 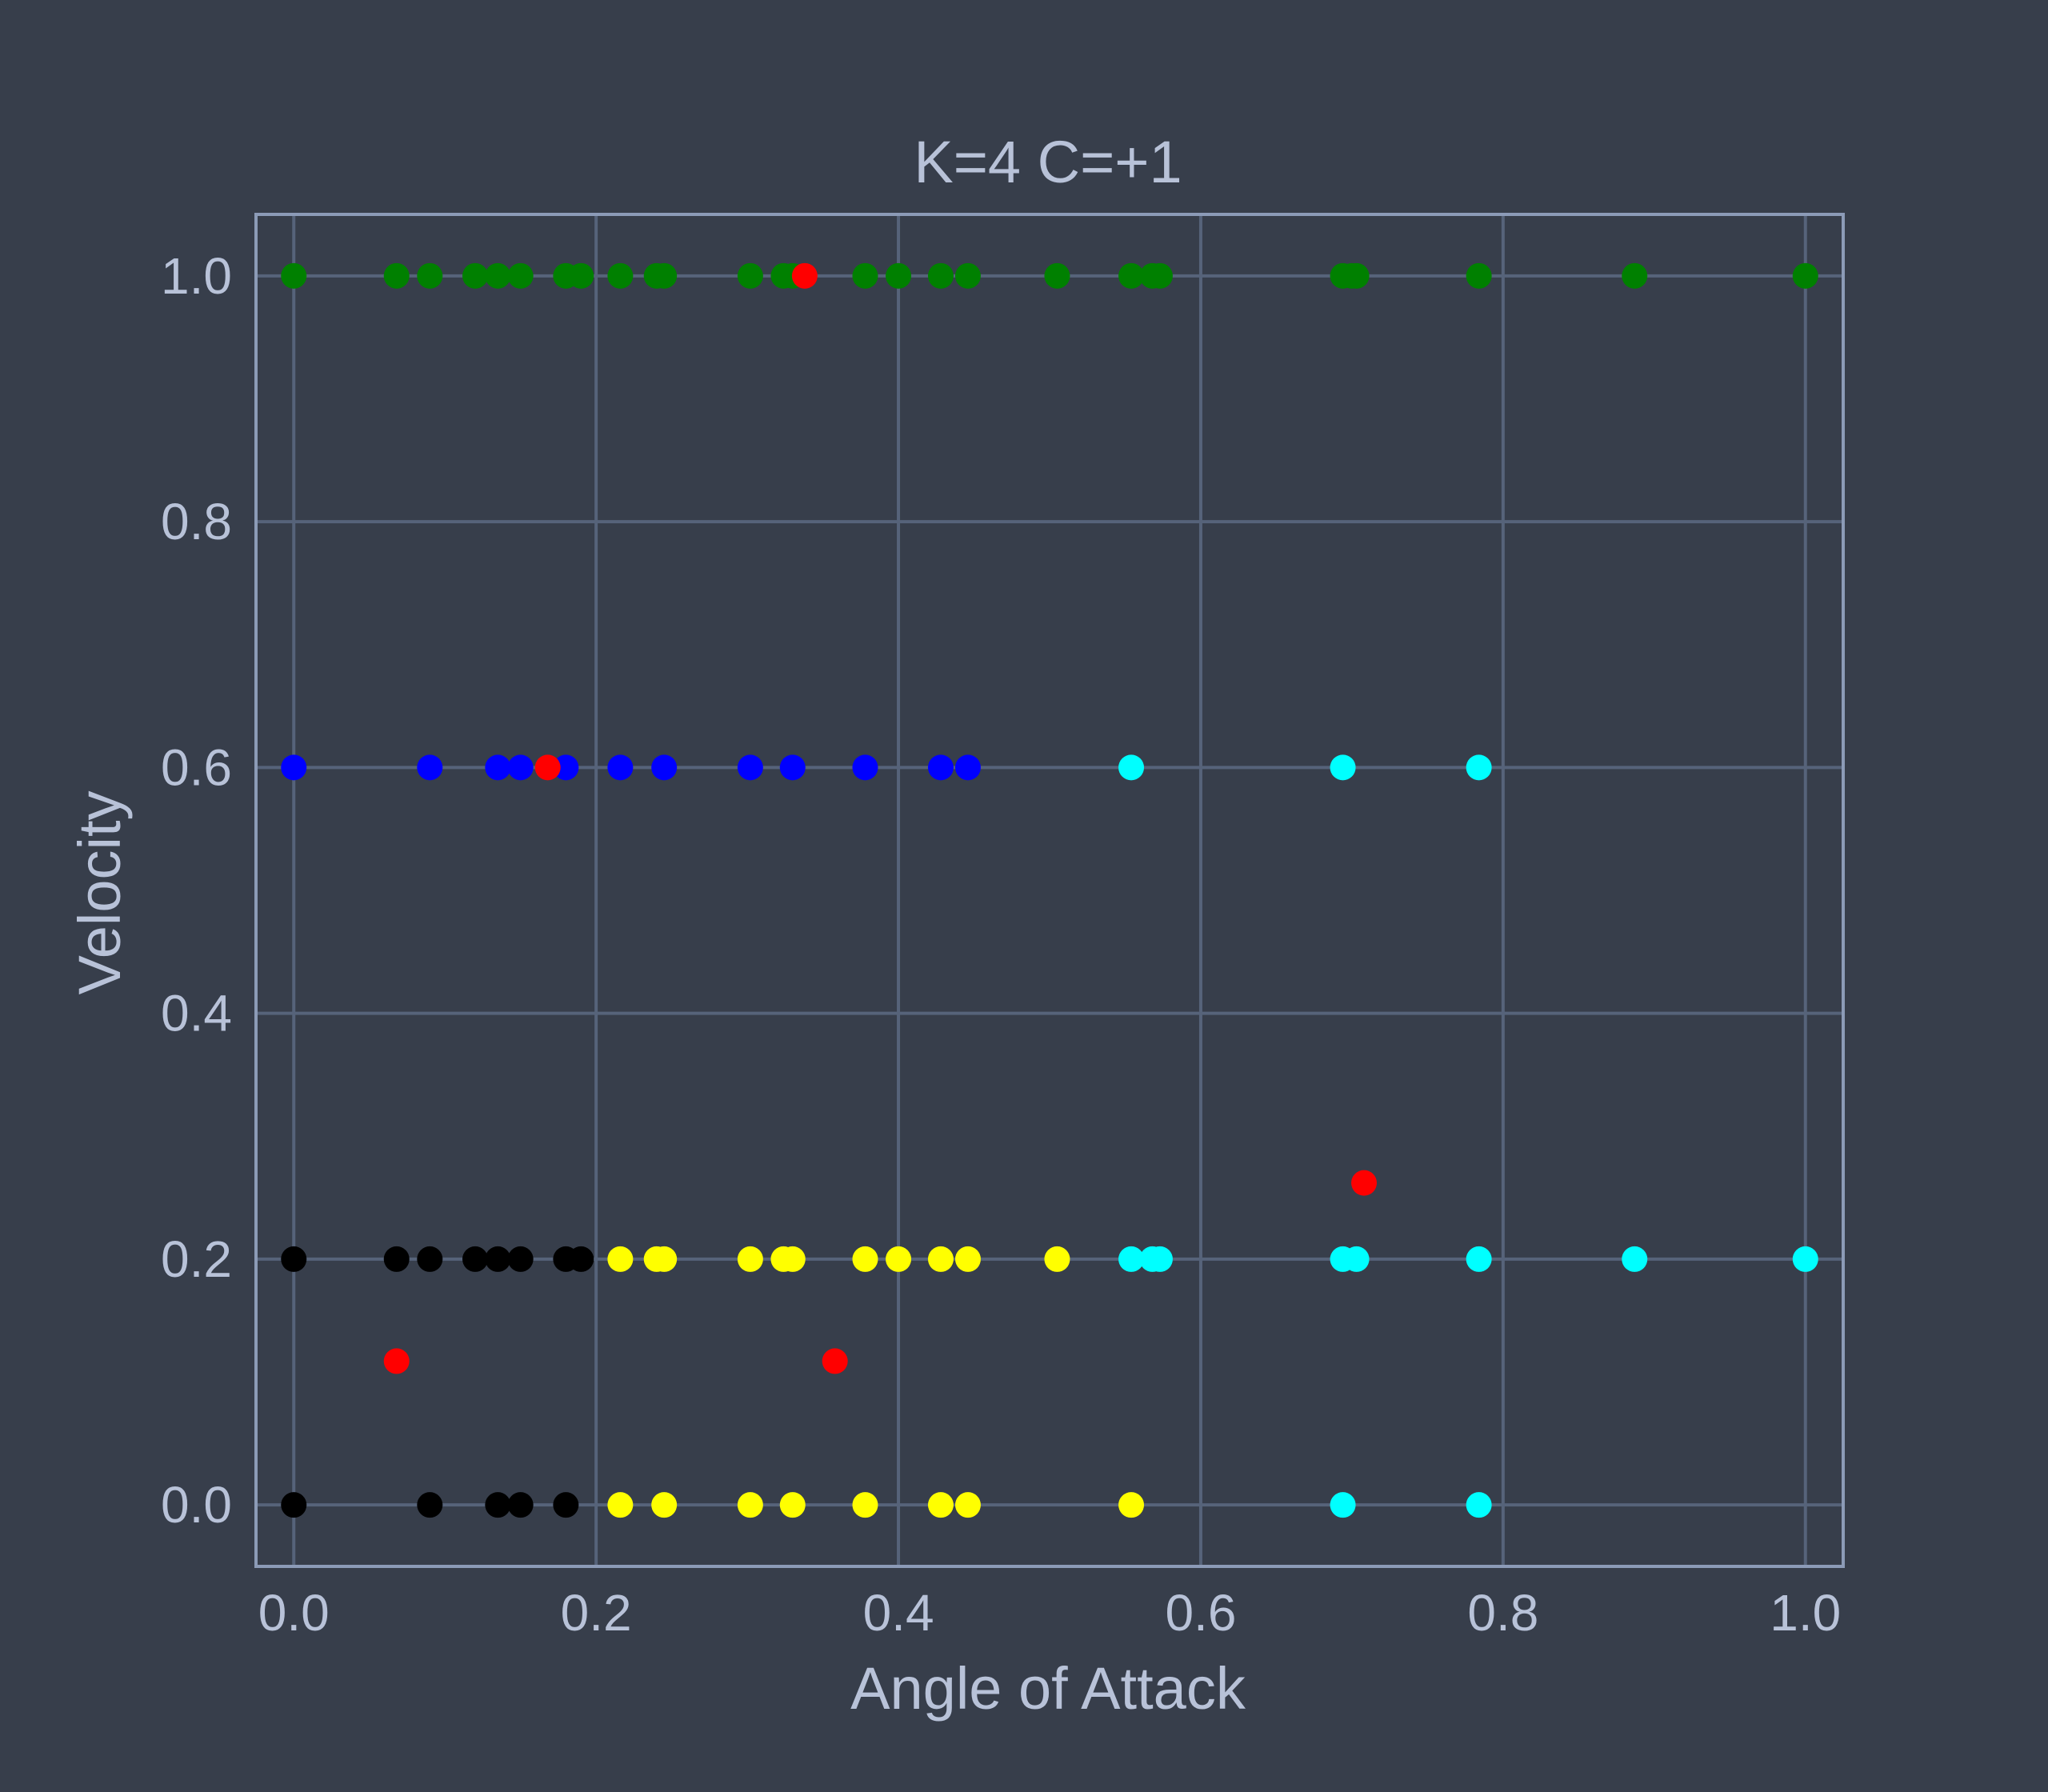 What do you see at coordinates (196, 1259) in the screenshot?
I see `y-tick-label: 0.2` at bounding box center [196, 1259].